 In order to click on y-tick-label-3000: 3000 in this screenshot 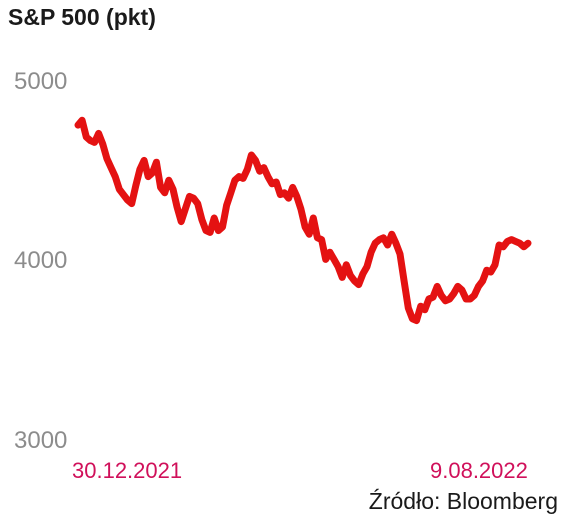, I will do `click(41, 440)`.